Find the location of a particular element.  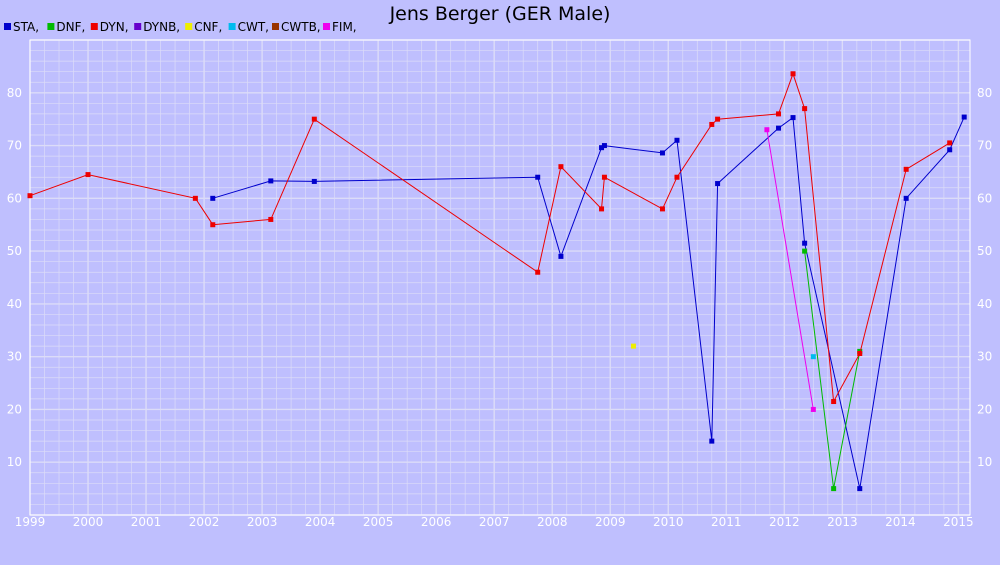

x-tick-label-1: 2000 is located at coordinates (88, 522).